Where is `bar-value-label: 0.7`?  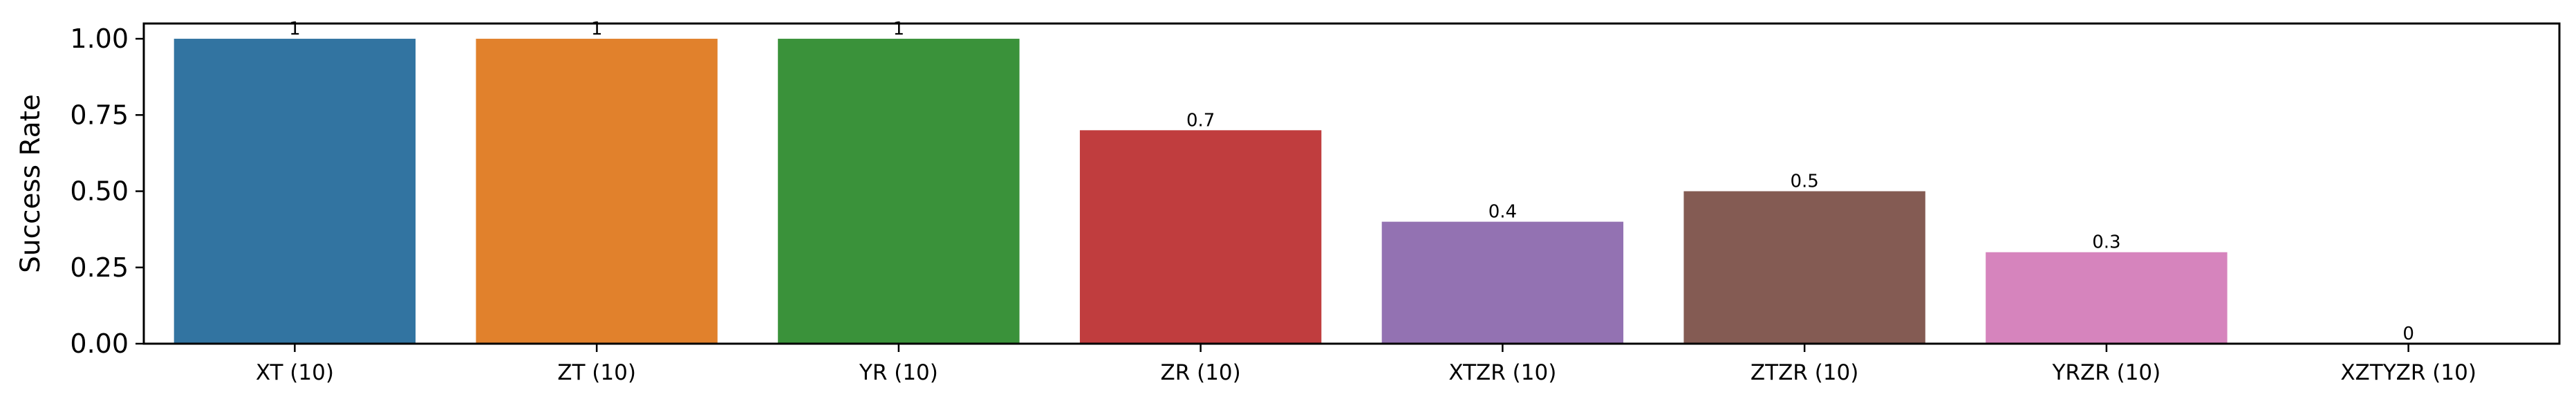 bar-value-label: 0.7 is located at coordinates (1200, 120).